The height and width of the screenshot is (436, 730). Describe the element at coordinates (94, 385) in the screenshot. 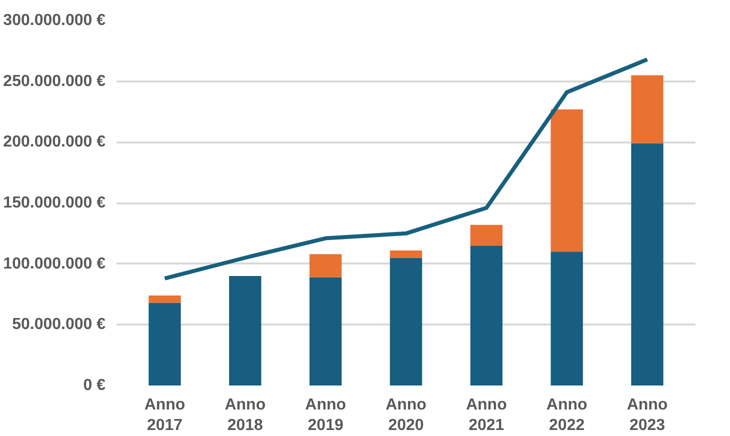

I see `y-tick-label: 0 €` at that location.